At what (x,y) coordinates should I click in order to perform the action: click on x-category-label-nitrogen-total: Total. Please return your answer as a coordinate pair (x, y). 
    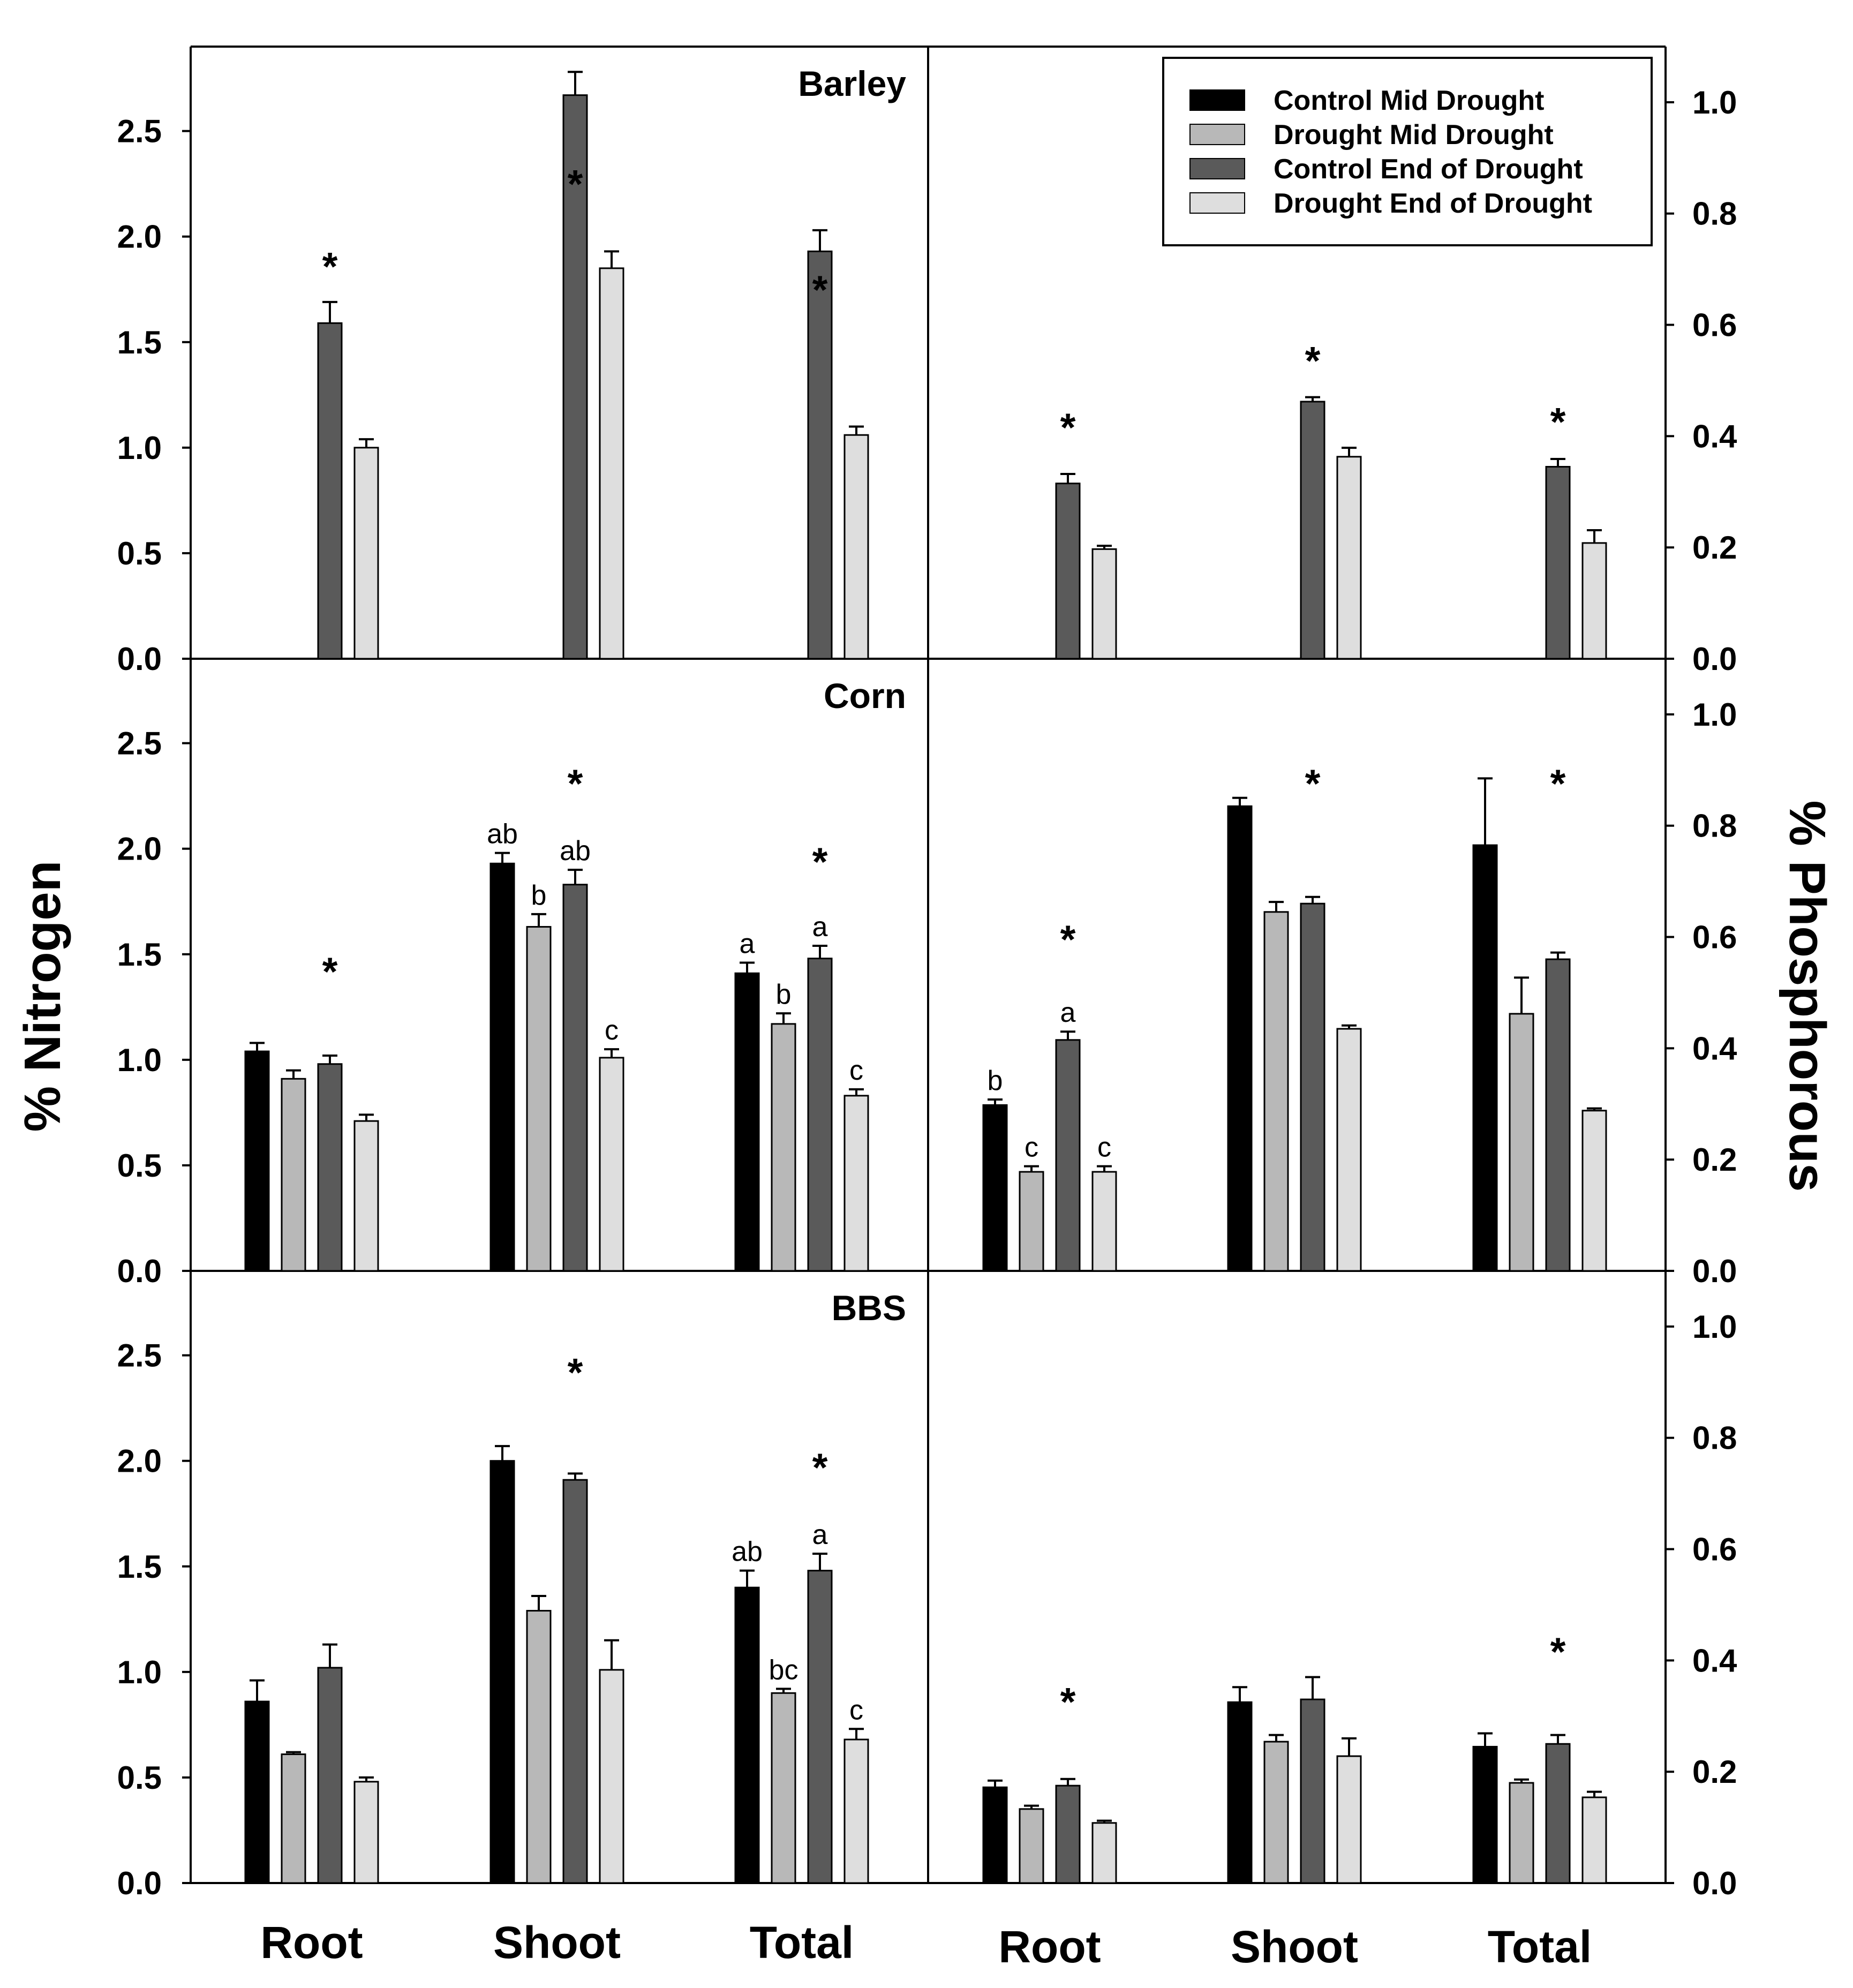
    Looking at the image, I should click on (802, 1942).